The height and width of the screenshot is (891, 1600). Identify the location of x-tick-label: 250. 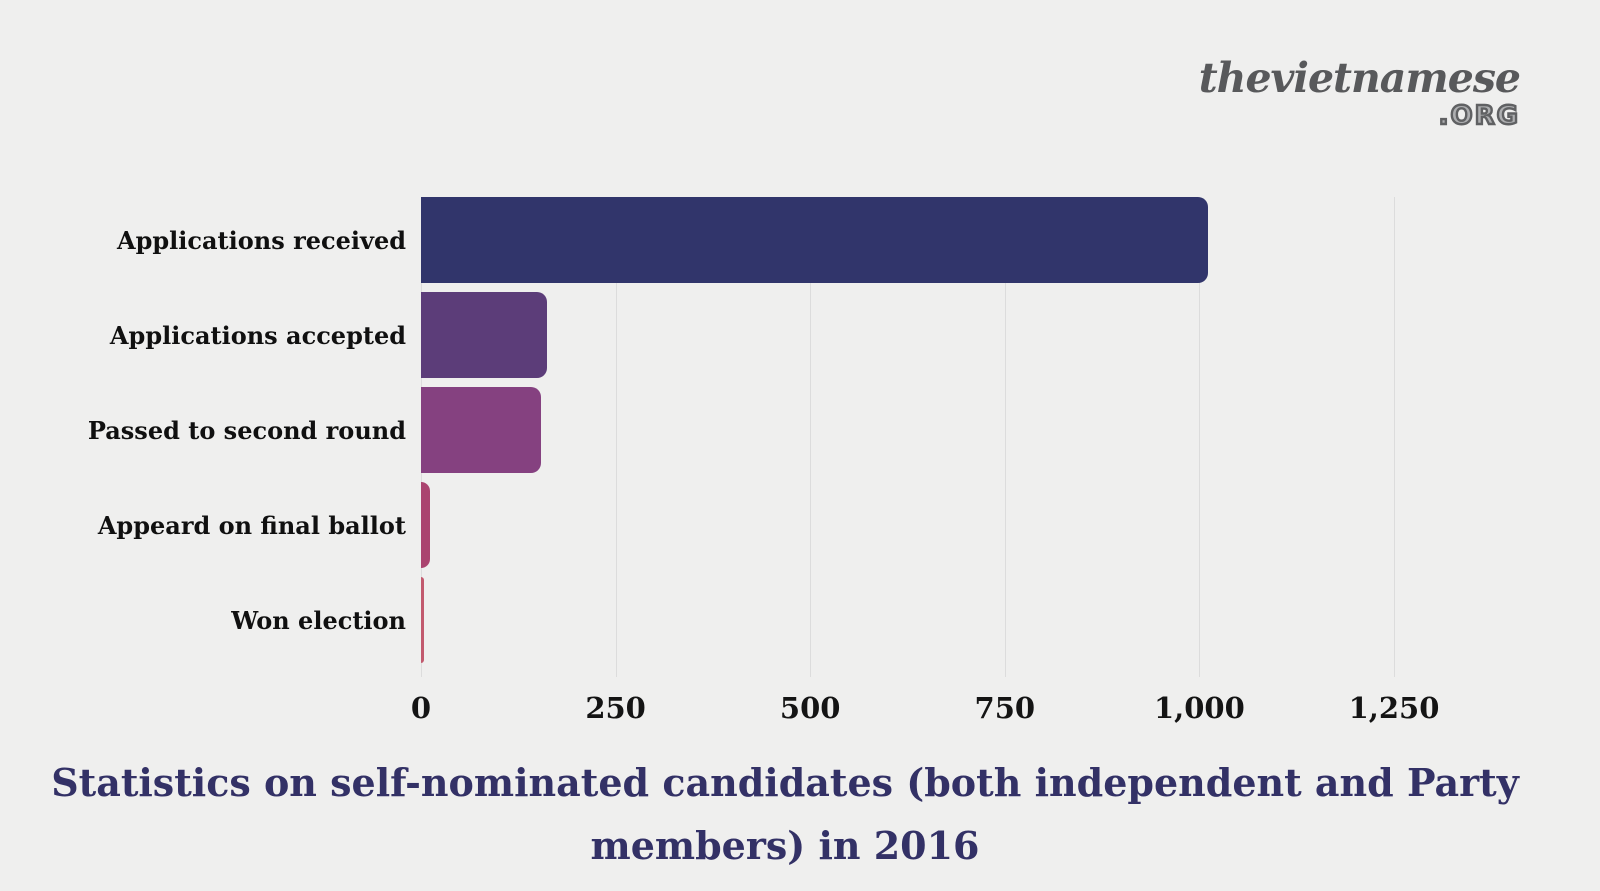
(615, 708).